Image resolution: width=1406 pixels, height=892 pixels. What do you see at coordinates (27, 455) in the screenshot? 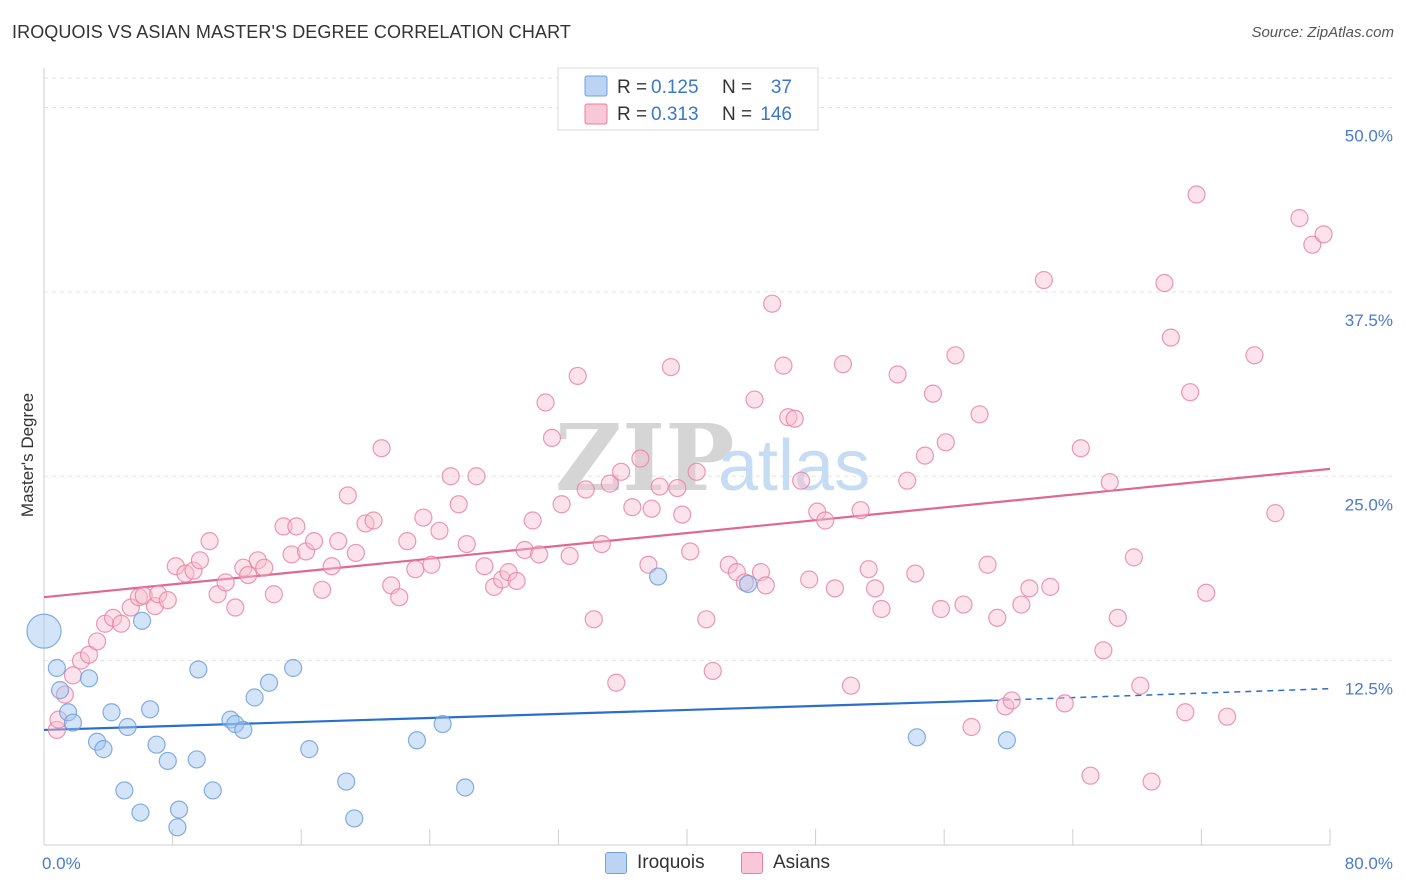
I see `y-axis-label: Master's Degree` at bounding box center [27, 455].